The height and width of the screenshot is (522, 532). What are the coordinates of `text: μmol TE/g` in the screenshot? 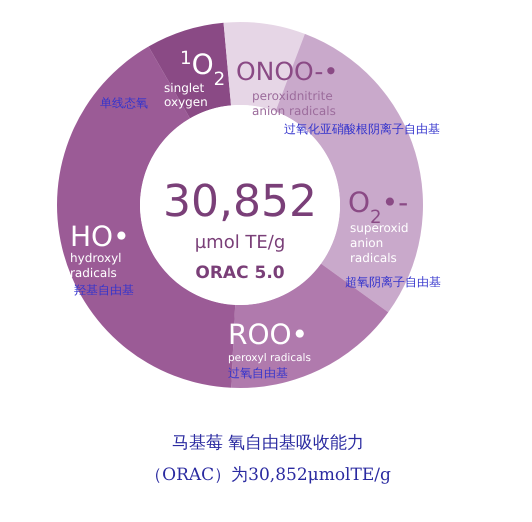 It's located at (240, 242).